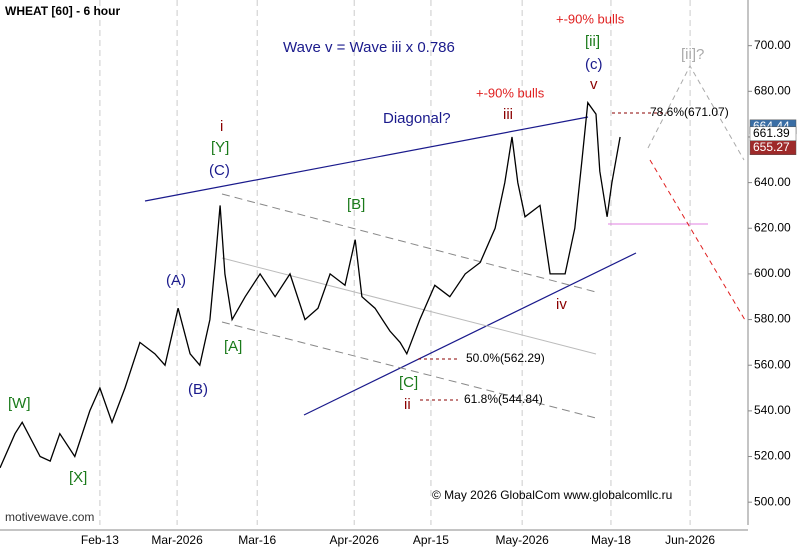 The image size is (798, 550). What do you see at coordinates (772, 364) in the screenshot?
I see `y-tick-label: 560.00` at bounding box center [772, 364].